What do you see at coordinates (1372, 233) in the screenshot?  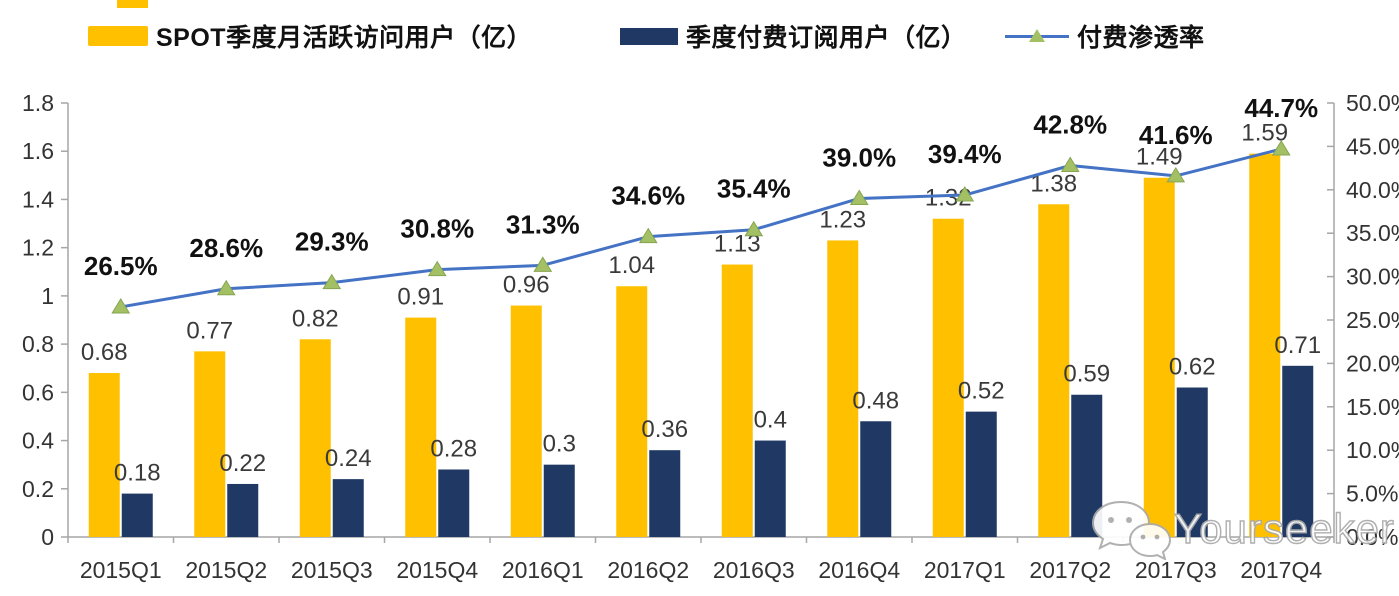 I see `right-axis-tick-label: 35.0%` at bounding box center [1372, 233].